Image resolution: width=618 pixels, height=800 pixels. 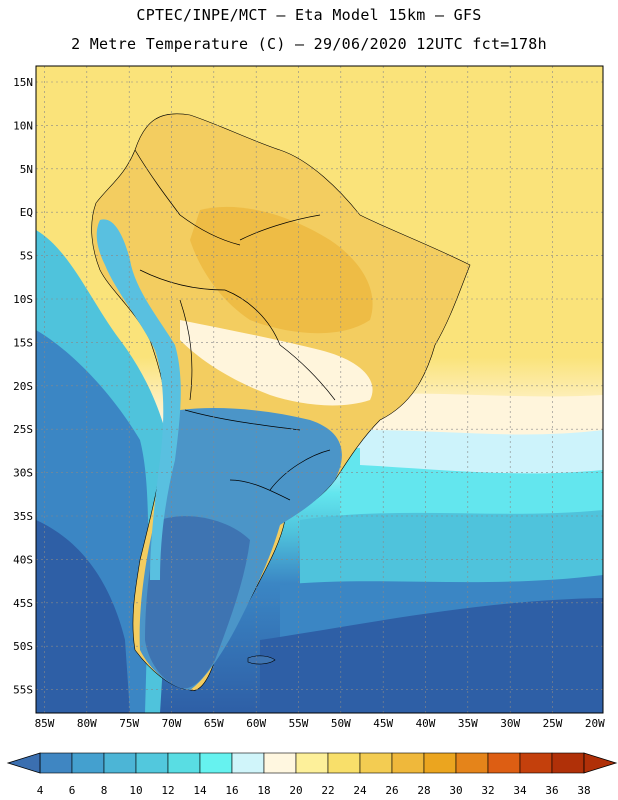 I want to click on colorbar-tick: 6, so click(x=72, y=790).